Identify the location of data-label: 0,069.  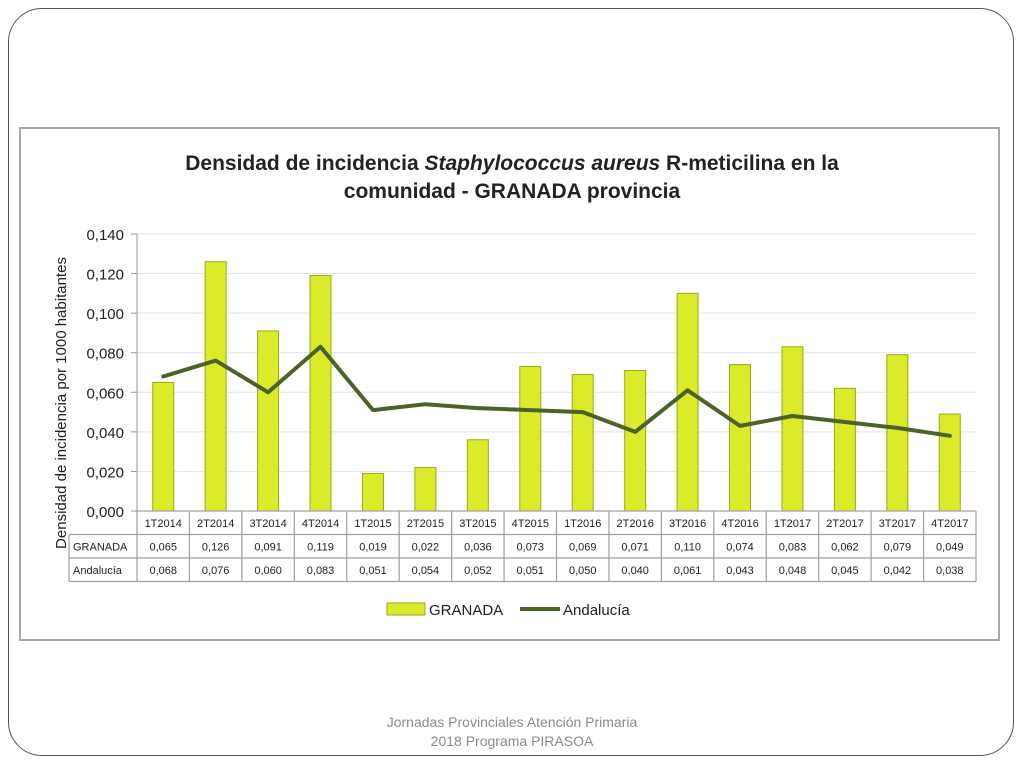
(583, 548).